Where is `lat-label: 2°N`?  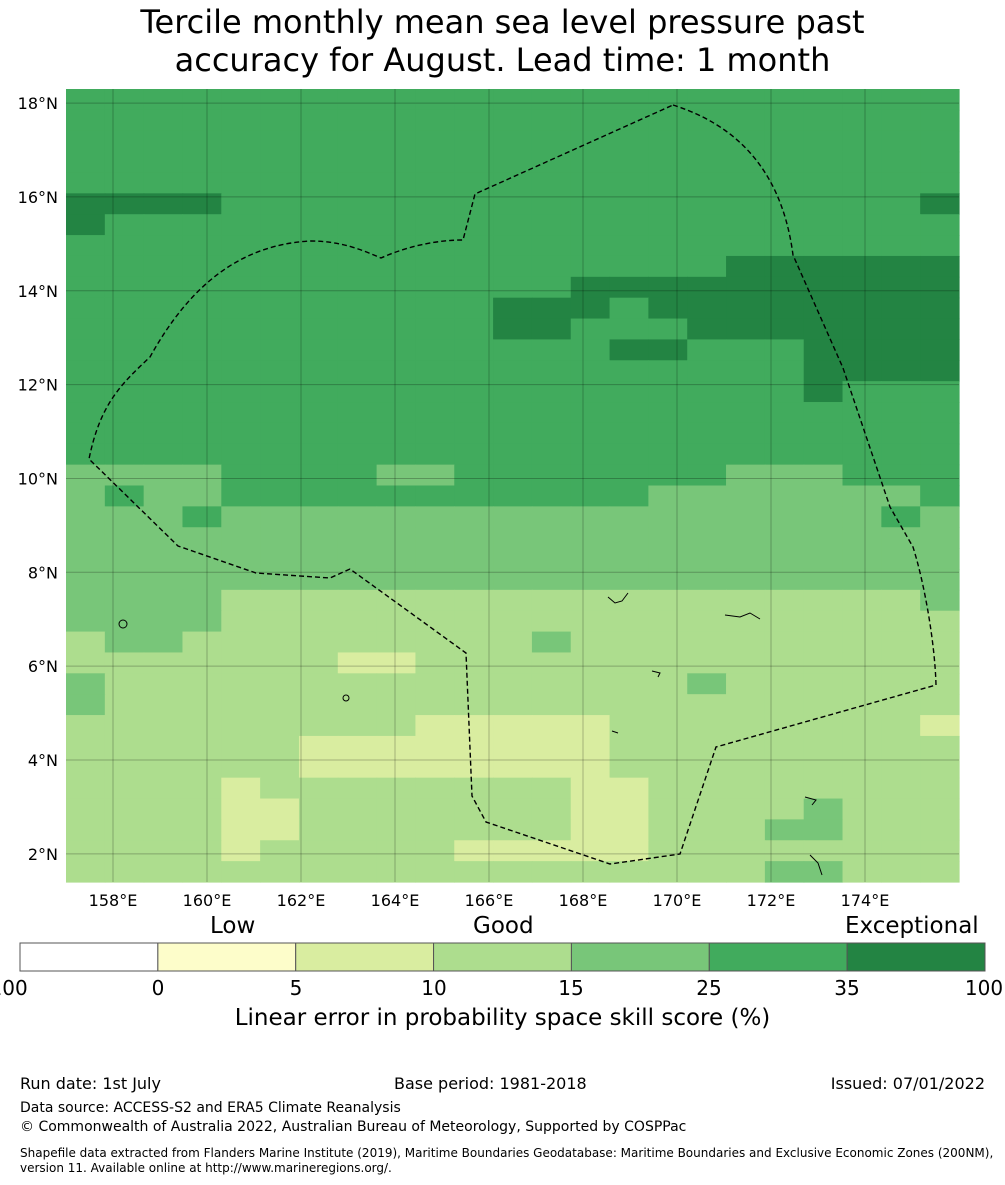
lat-label: 2°N is located at coordinates (43, 854).